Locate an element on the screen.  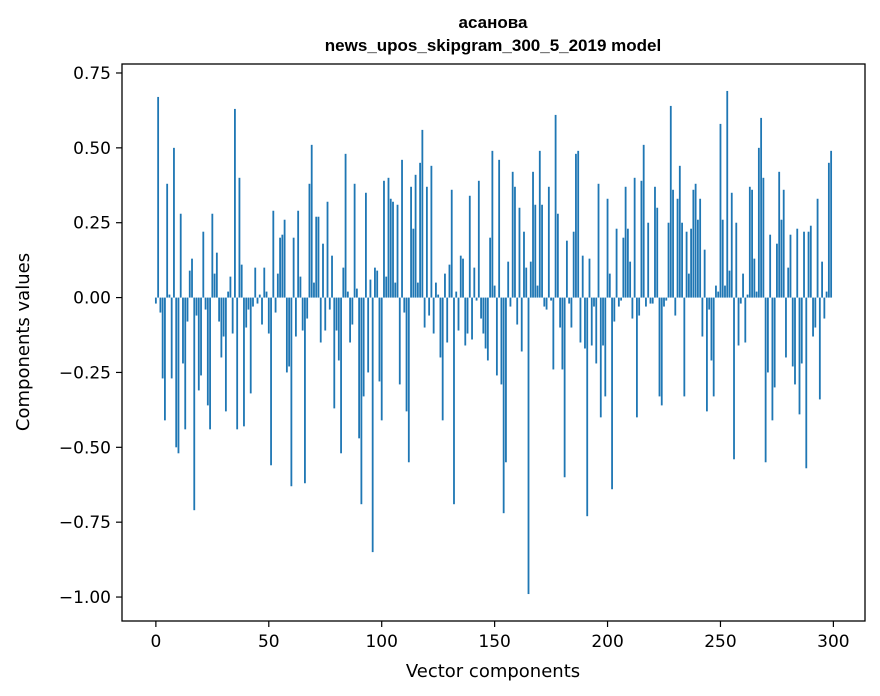
chart-title: асанова is located at coordinates (493, 22).